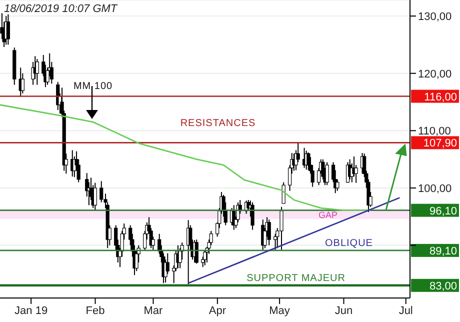  What do you see at coordinates (435, 74) in the screenshot?
I see `y-tick-label: 120,00` at bounding box center [435, 74].